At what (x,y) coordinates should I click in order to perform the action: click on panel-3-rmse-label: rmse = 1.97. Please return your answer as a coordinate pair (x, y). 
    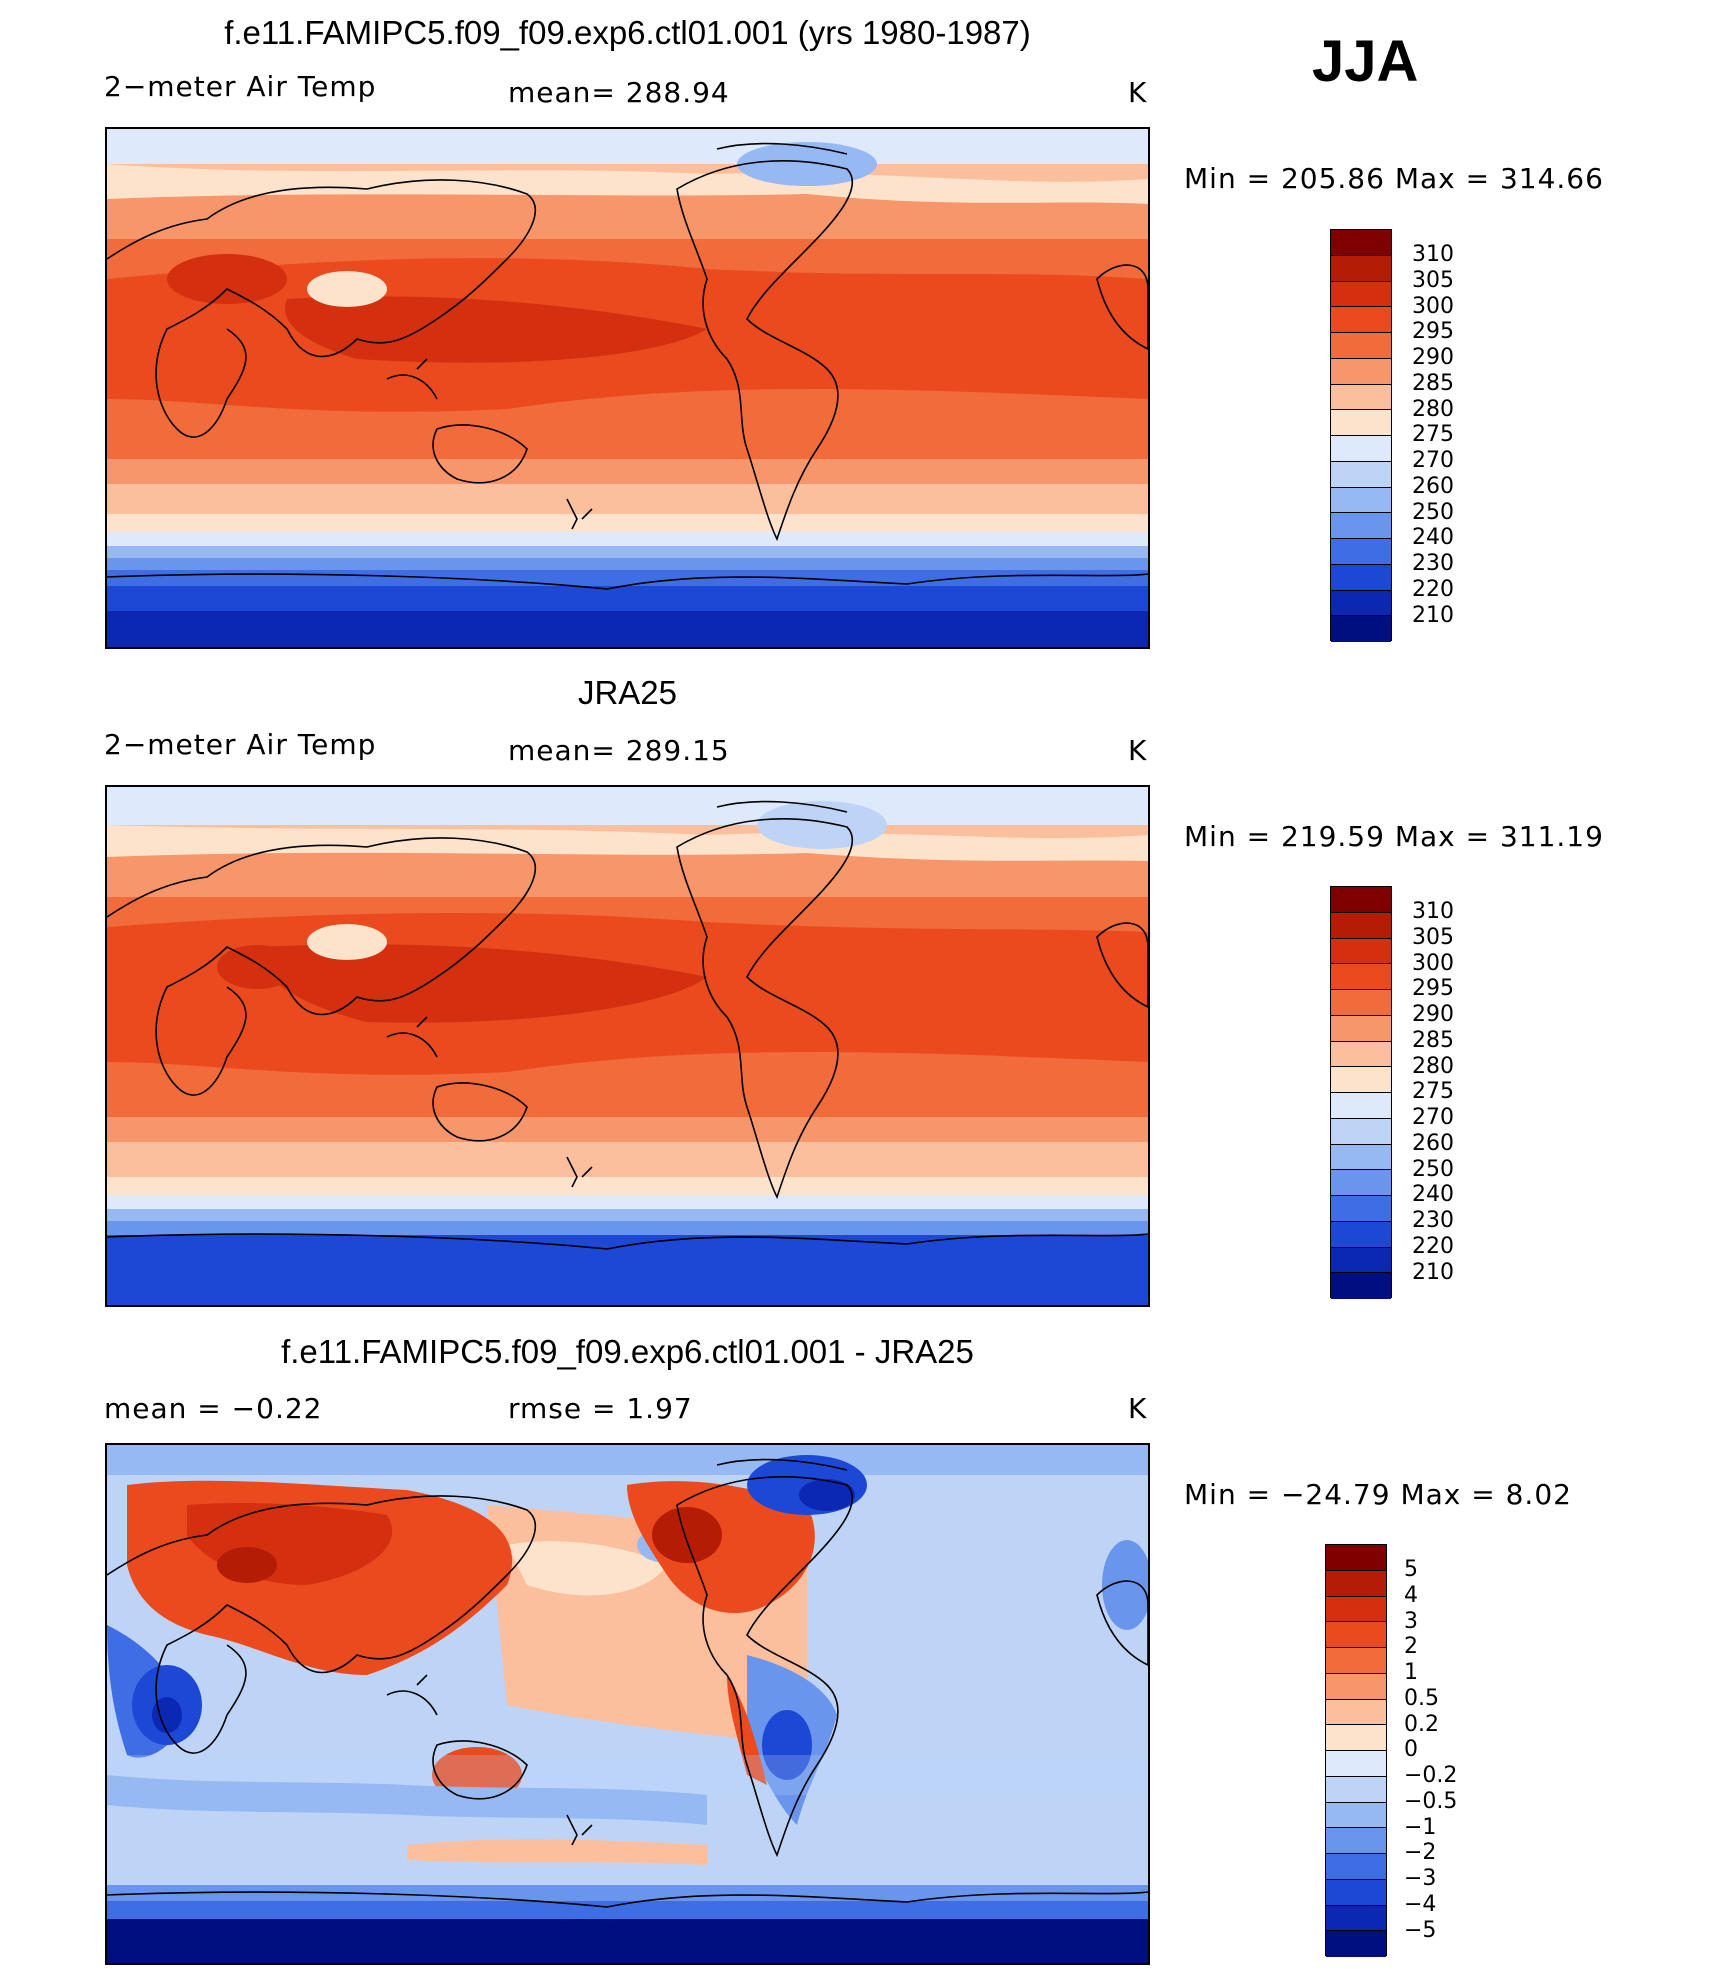
    Looking at the image, I should click on (600, 1408).